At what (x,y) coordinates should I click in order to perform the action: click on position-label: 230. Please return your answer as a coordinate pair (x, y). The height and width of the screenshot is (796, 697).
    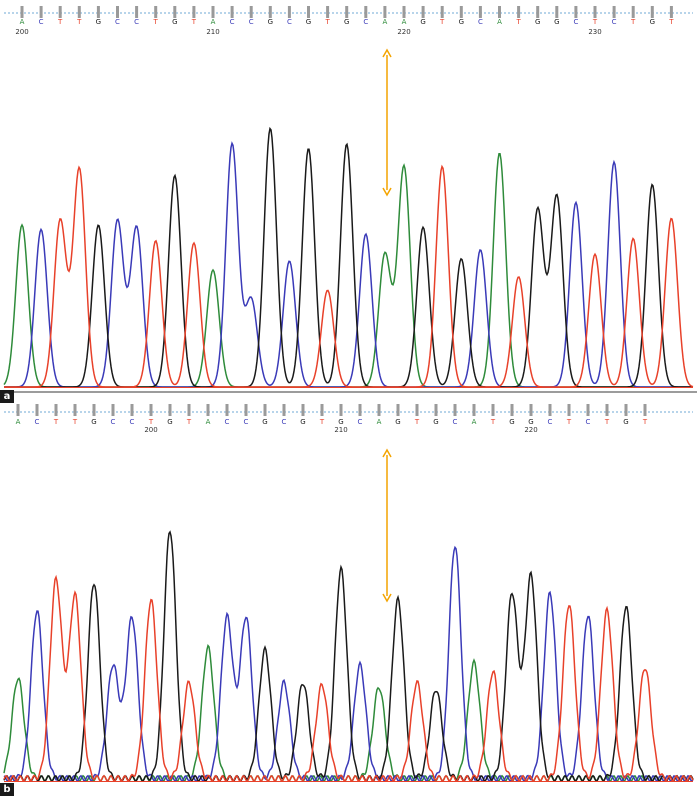
    Looking at the image, I should click on (594, 32).